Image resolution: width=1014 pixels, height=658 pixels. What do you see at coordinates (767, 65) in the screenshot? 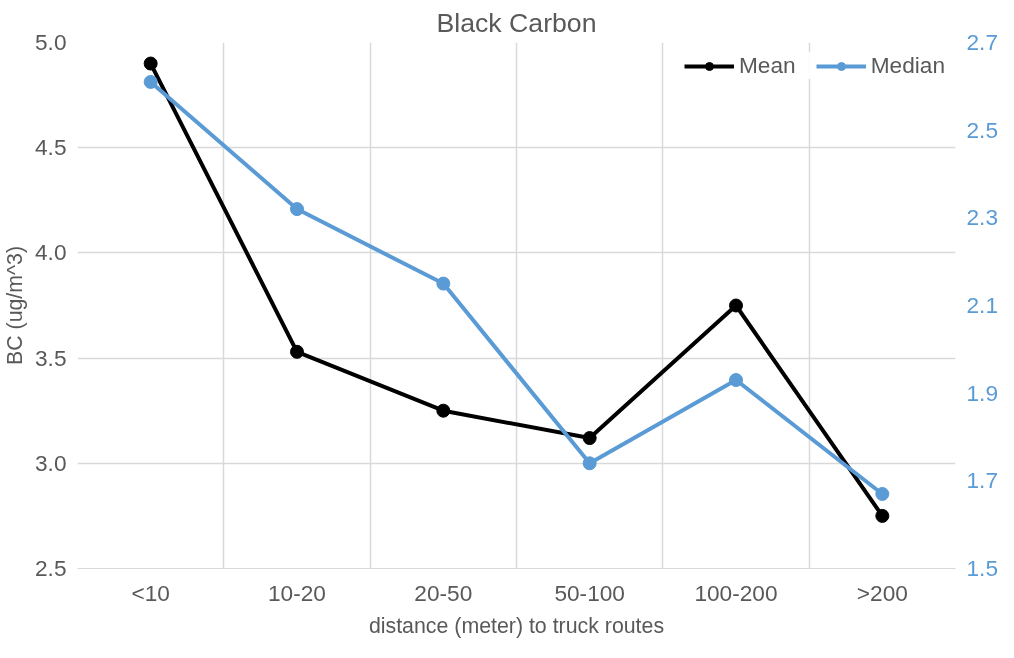
I see `legend-label: Mean` at bounding box center [767, 65].